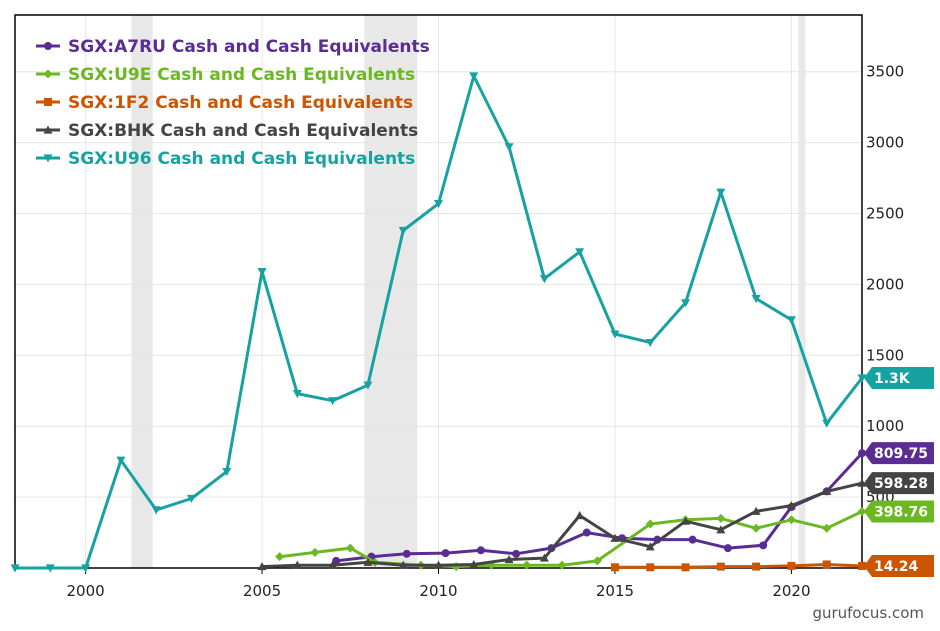 Image resolution: width=940 pixels, height=631 pixels. What do you see at coordinates (791, 591) in the screenshot?
I see `x-tick-label: 2020` at bounding box center [791, 591].